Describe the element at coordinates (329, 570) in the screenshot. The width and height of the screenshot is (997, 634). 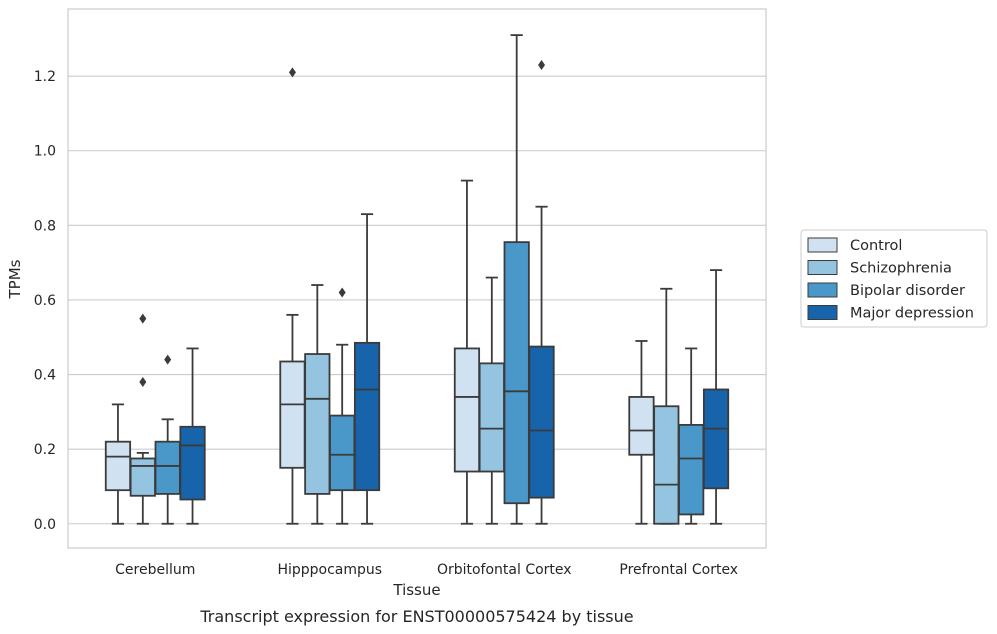
I see `x-tick-label: Hipppocampus` at that location.